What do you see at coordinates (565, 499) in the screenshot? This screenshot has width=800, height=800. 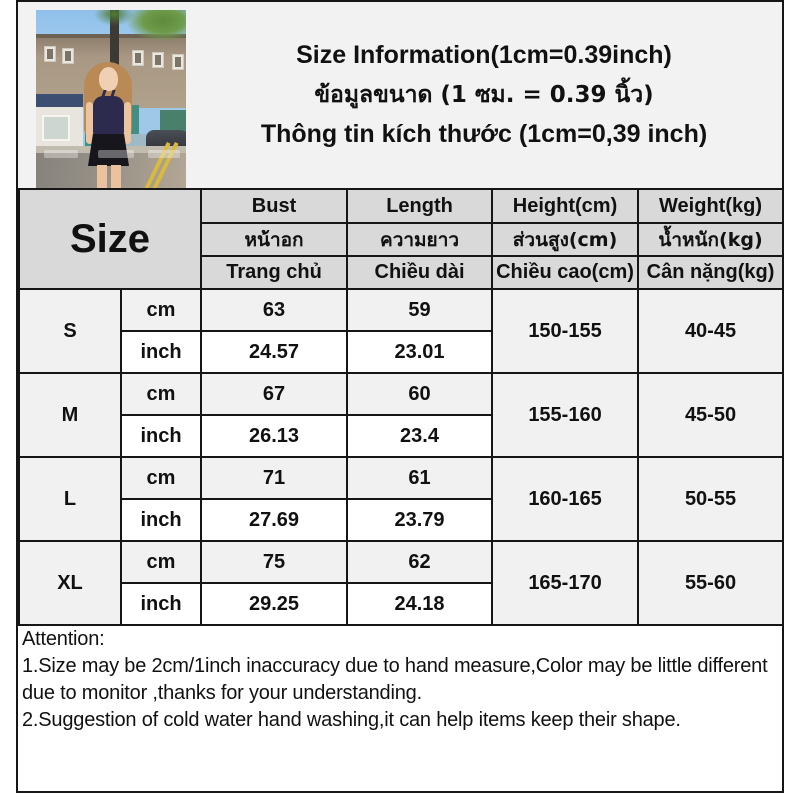 I see `l-height-range: 160-165` at bounding box center [565, 499].